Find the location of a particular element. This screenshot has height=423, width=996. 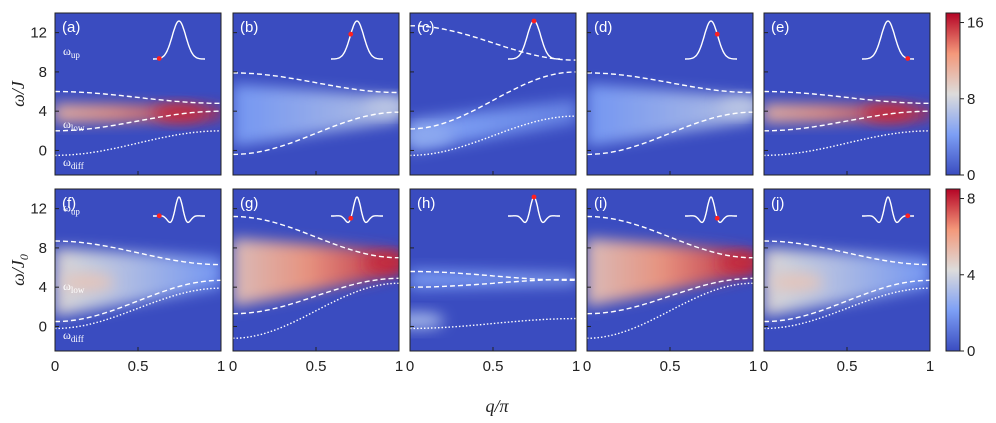

panel-label: (j) is located at coordinates (777, 203).